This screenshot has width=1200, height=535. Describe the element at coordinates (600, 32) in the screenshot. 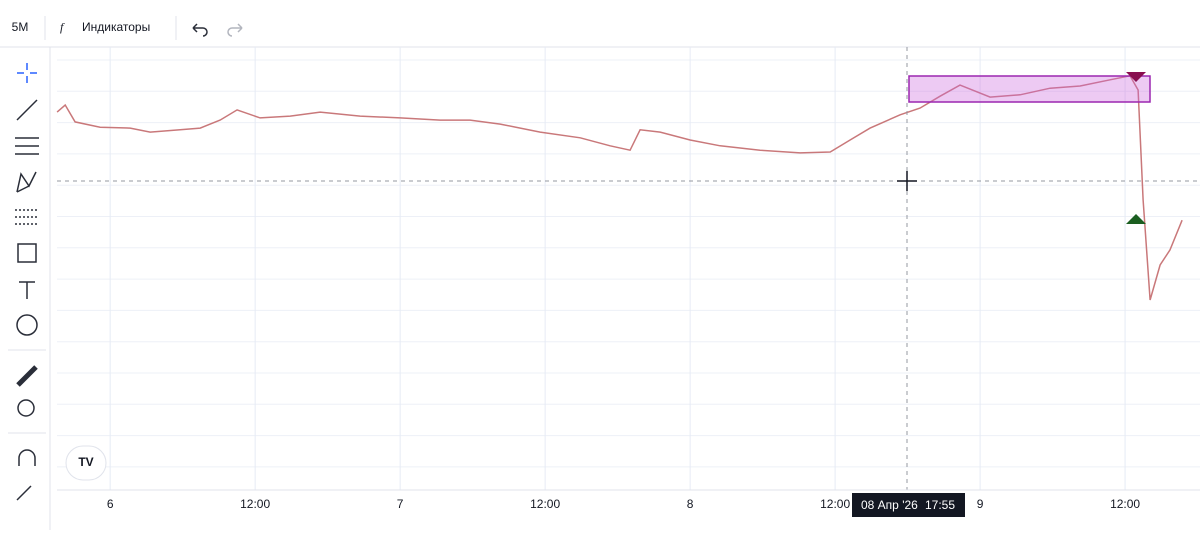

I see `top-toolbar: 5M f Индикаторы` at that location.